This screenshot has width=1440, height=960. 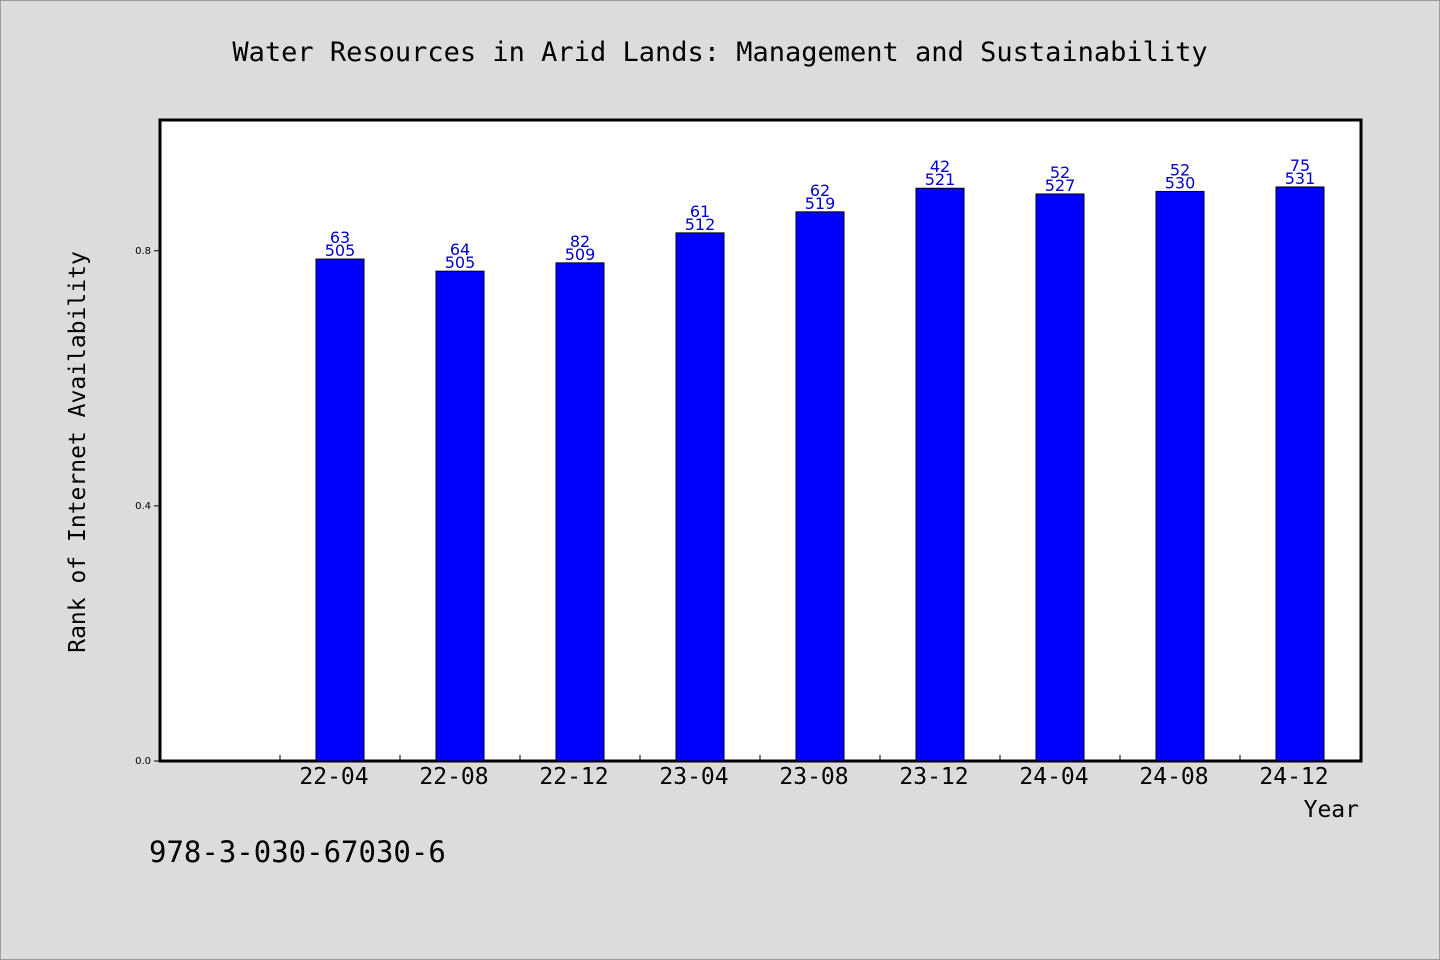 I want to click on bar-label-bottom: 519, so click(x=820, y=203).